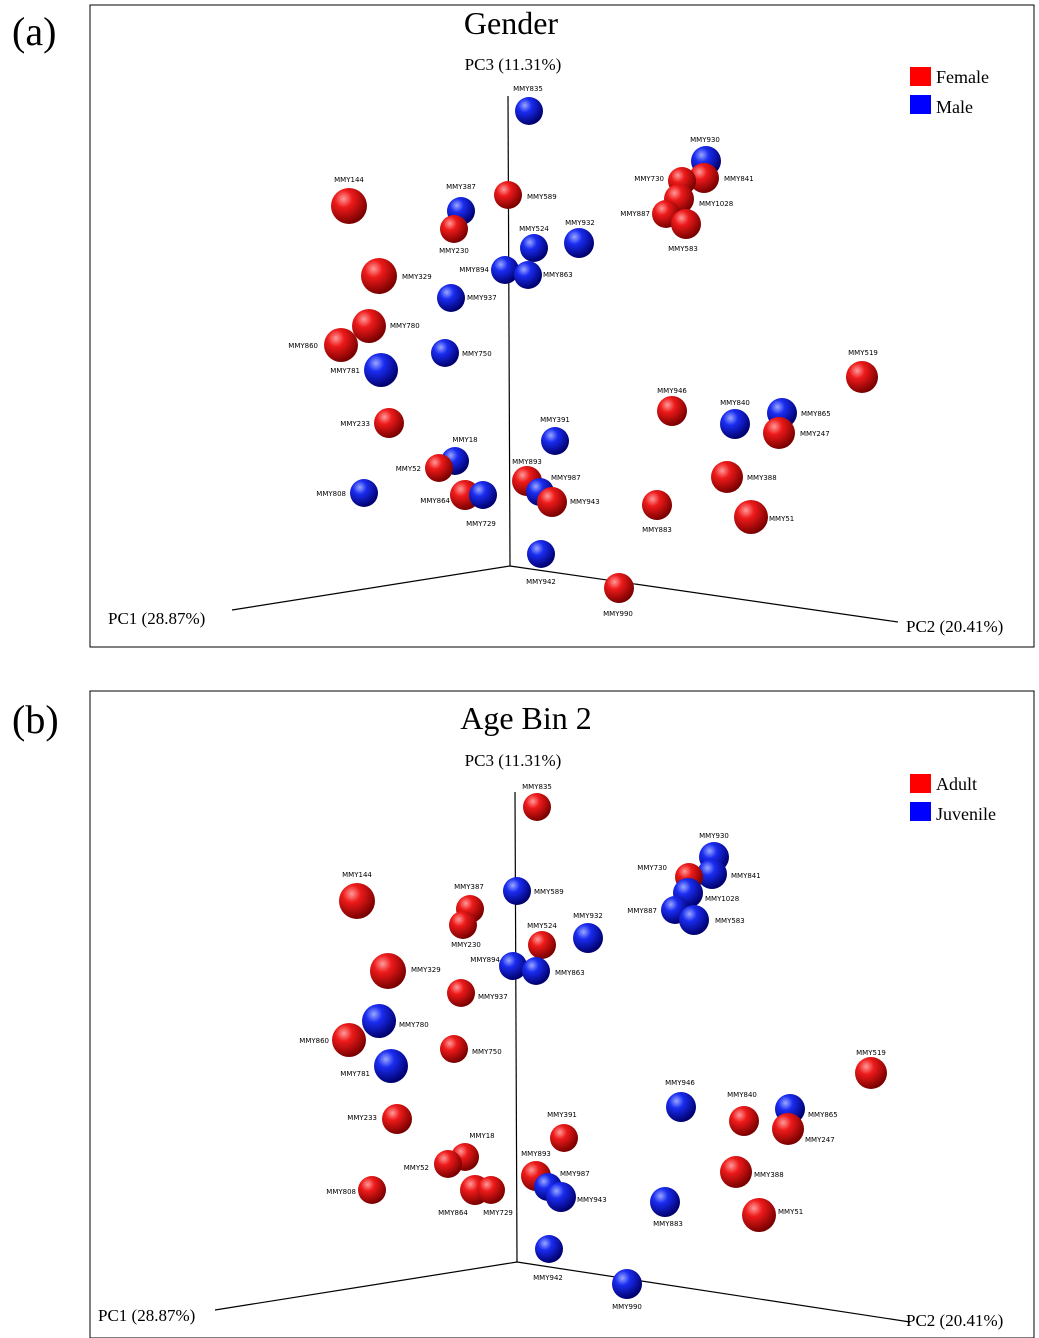 The width and height of the screenshot is (1039, 1338). I want to click on panel-b-point-mmy863, so click(536, 971).